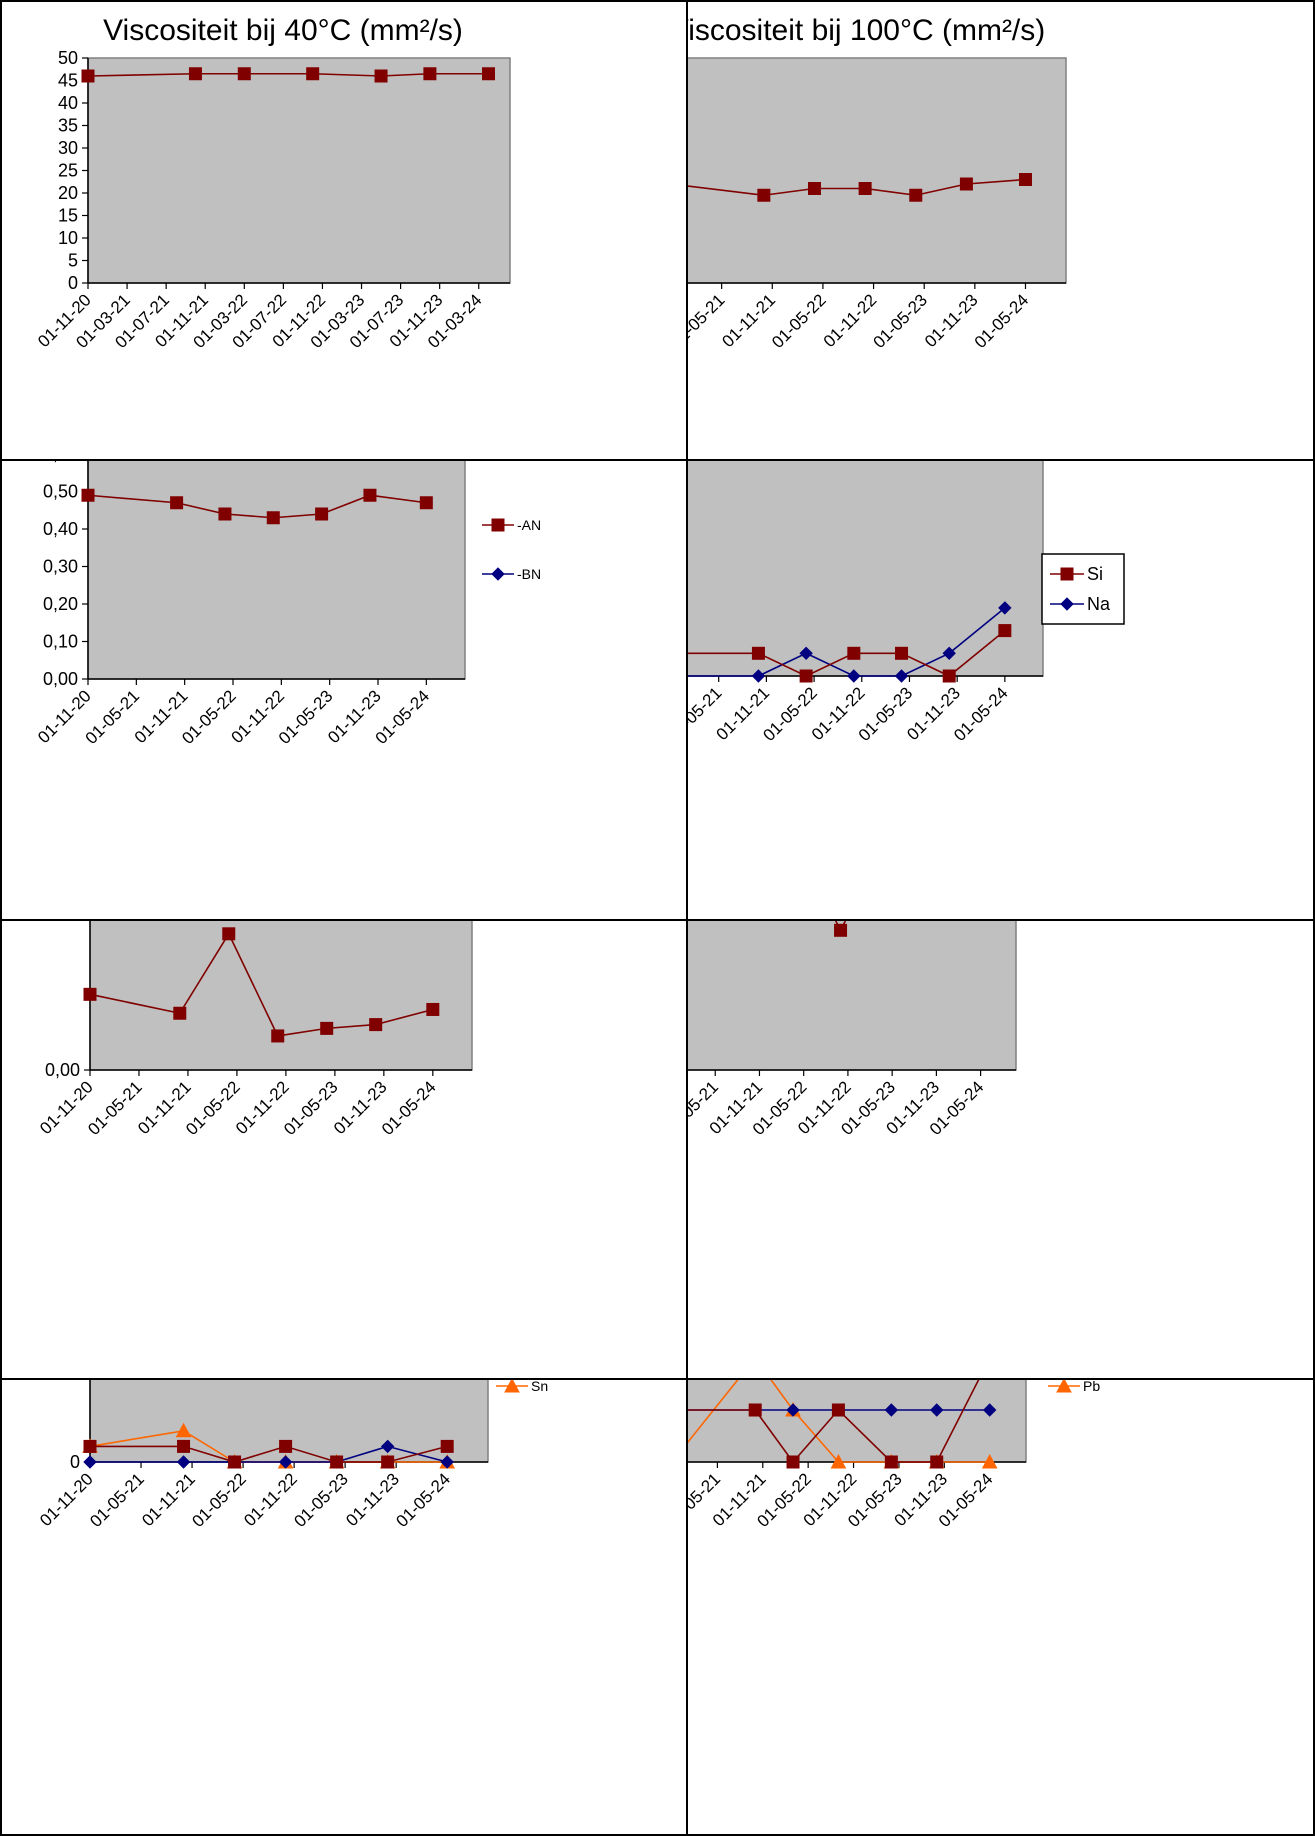 This screenshot has width=1315, height=1836. What do you see at coordinates (1099, 604) in the screenshot?
I see `sina-legend-label: Na` at bounding box center [1099, 604].